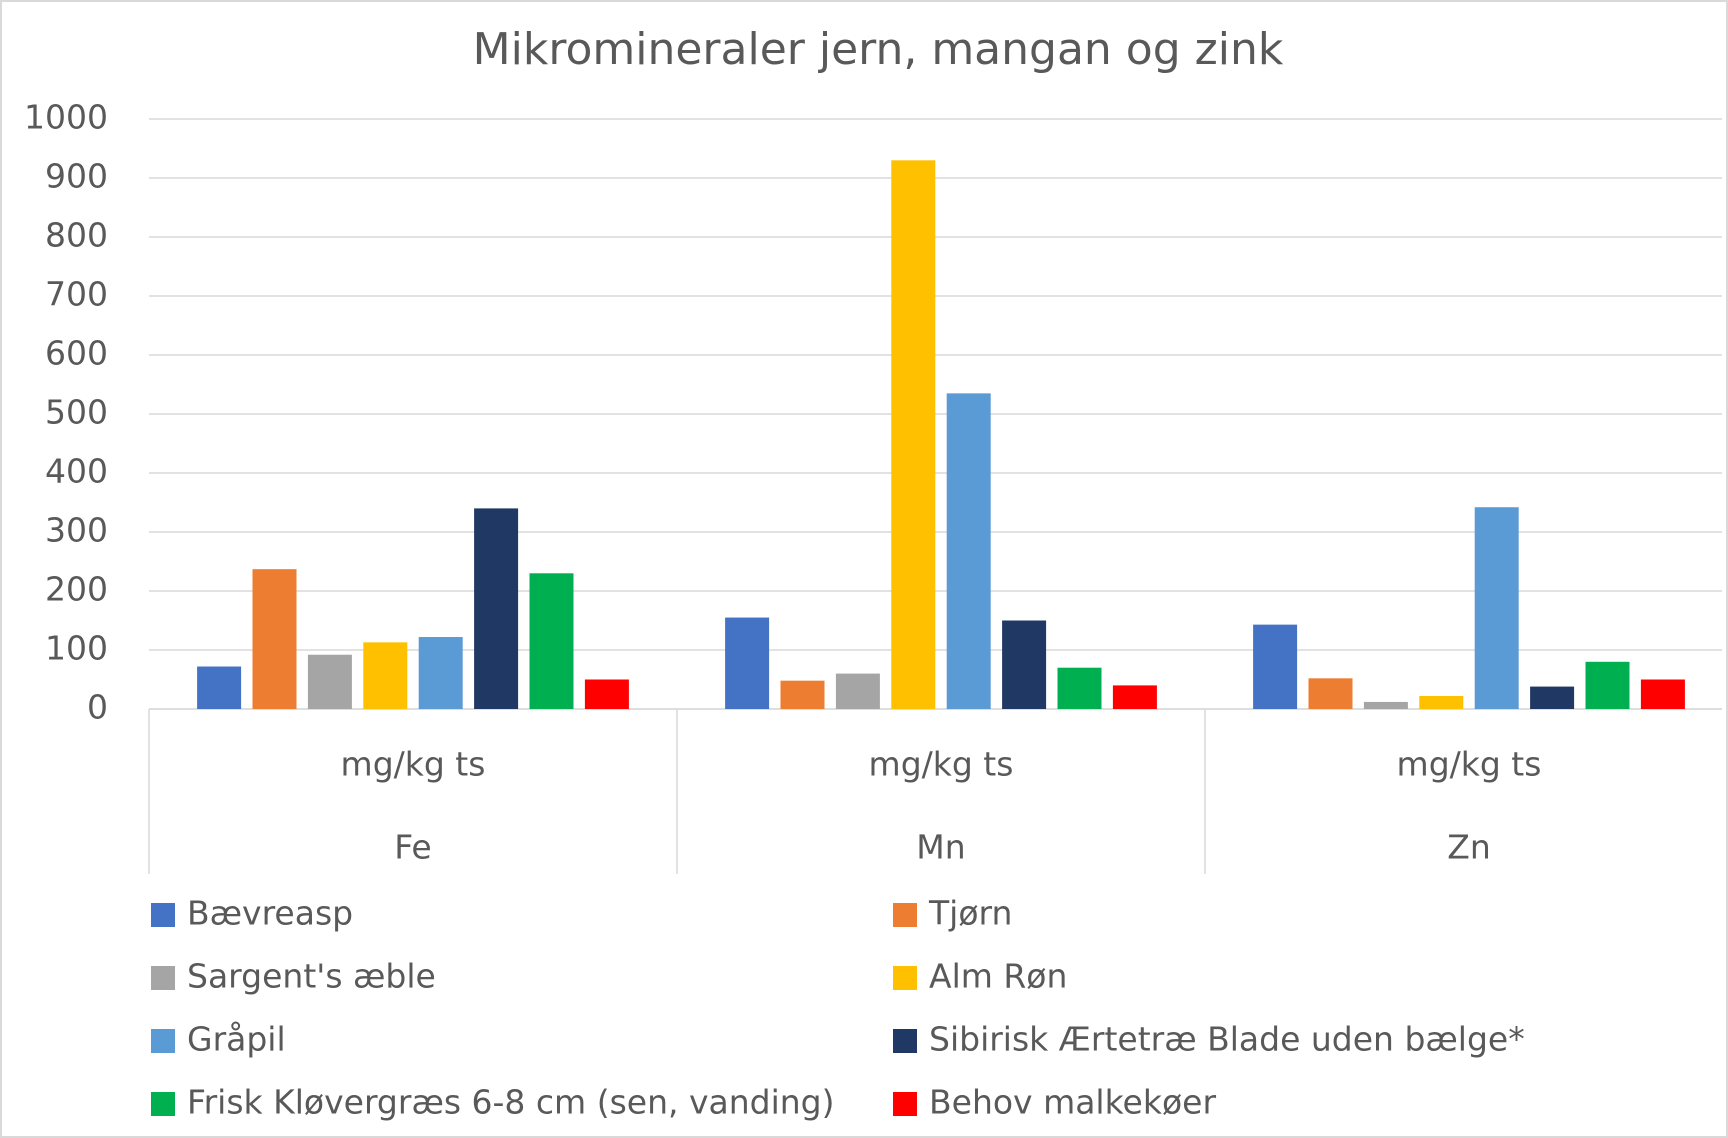 Image resolution: width=1728 pixels, height=1138 pixels. Describe the element at coordinates (76, 412) in the screenshot. I see `y-tick-label: 500` at that location.